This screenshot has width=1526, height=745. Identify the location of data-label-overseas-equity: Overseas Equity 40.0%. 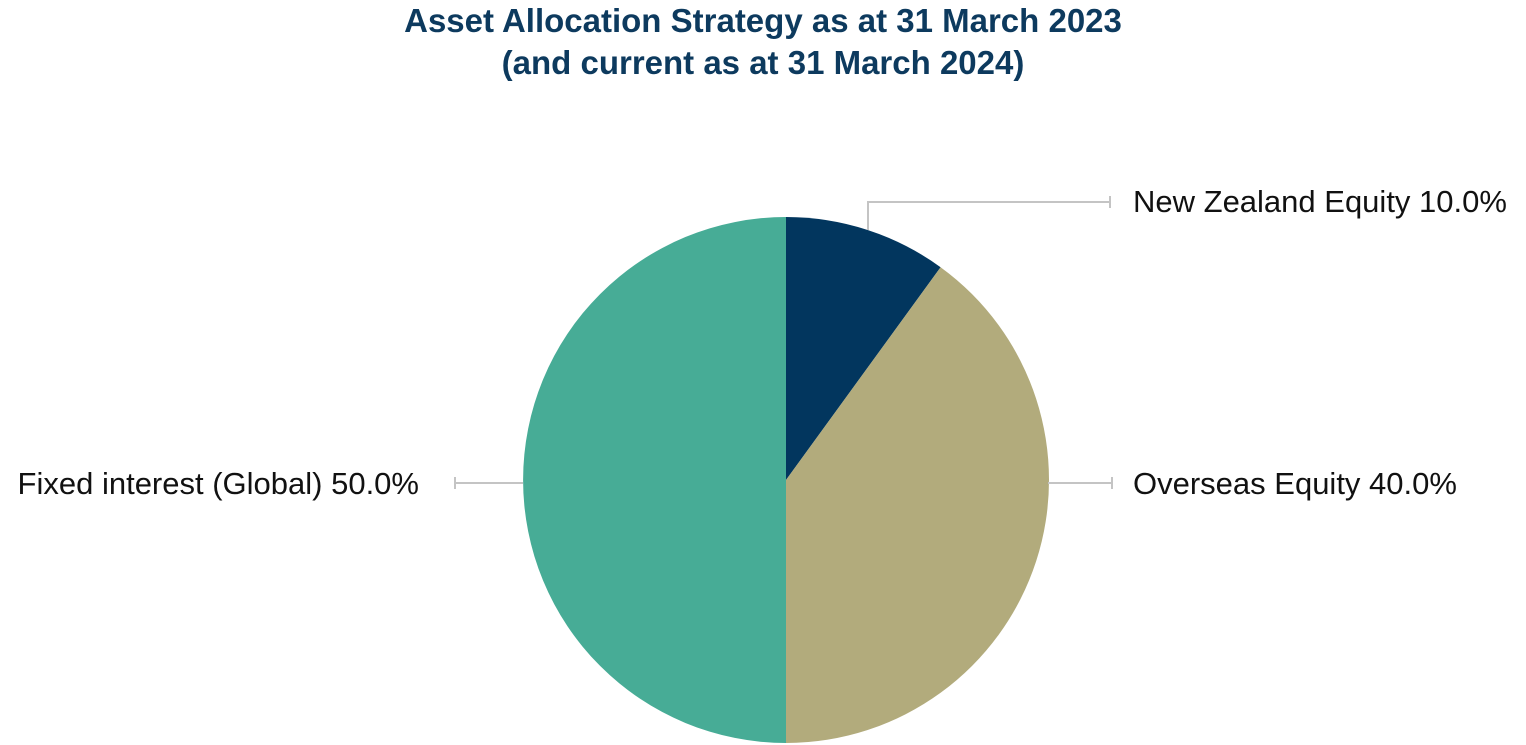
(1295, 483).